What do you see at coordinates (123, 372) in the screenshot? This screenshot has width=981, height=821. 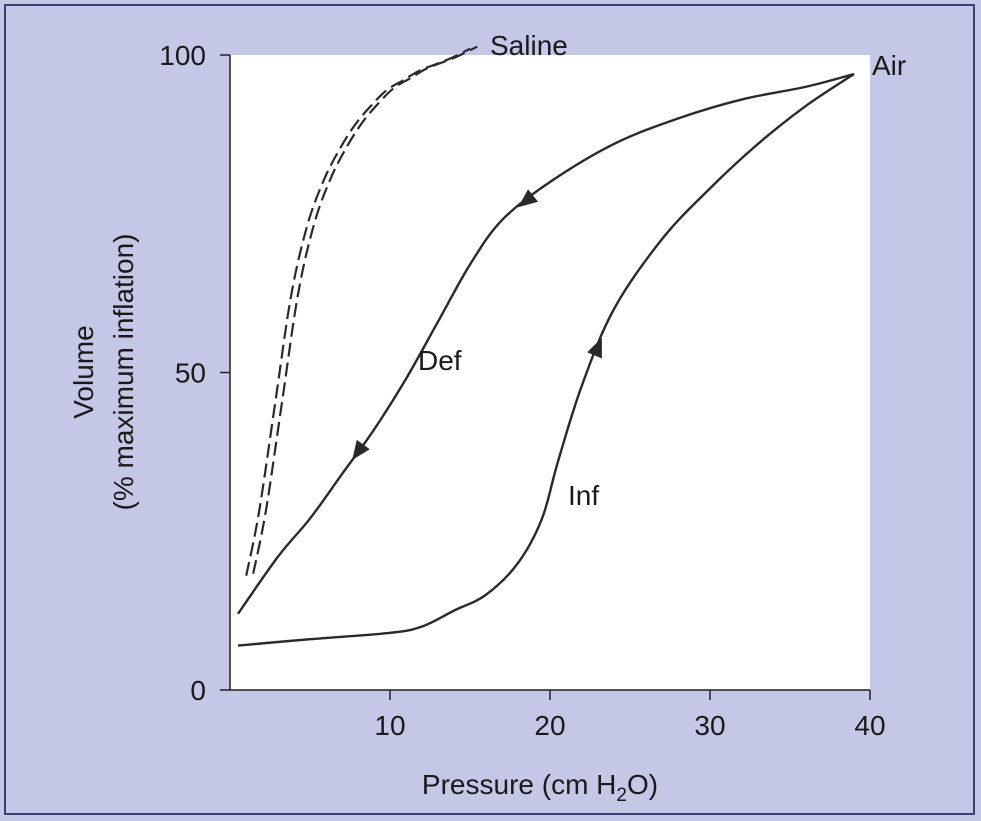 I see `y-axis-label-line2: (% maximum inflation)` at bounding box center [123, 372].